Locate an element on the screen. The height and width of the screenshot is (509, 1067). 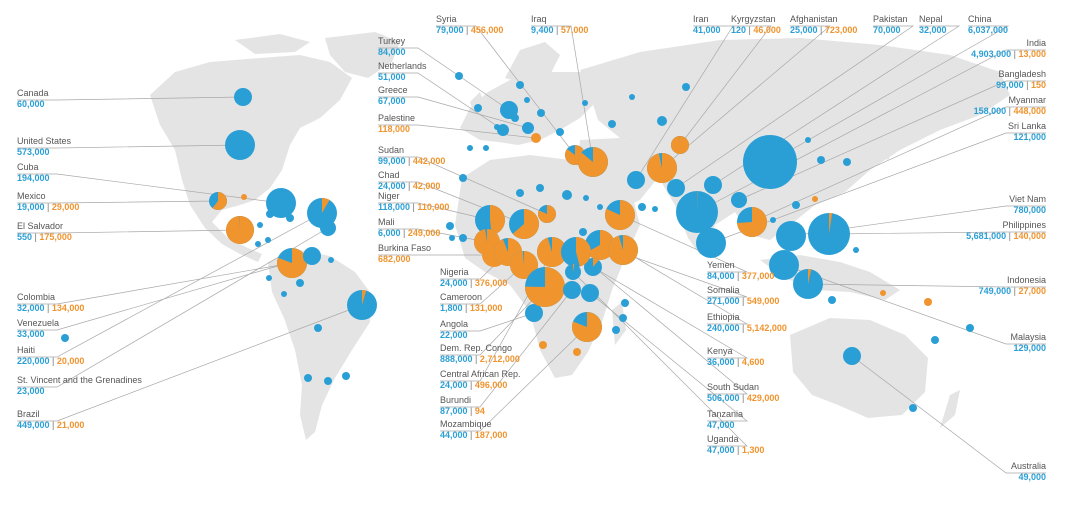
bubble-sudan is located at coordinates (547, 214).